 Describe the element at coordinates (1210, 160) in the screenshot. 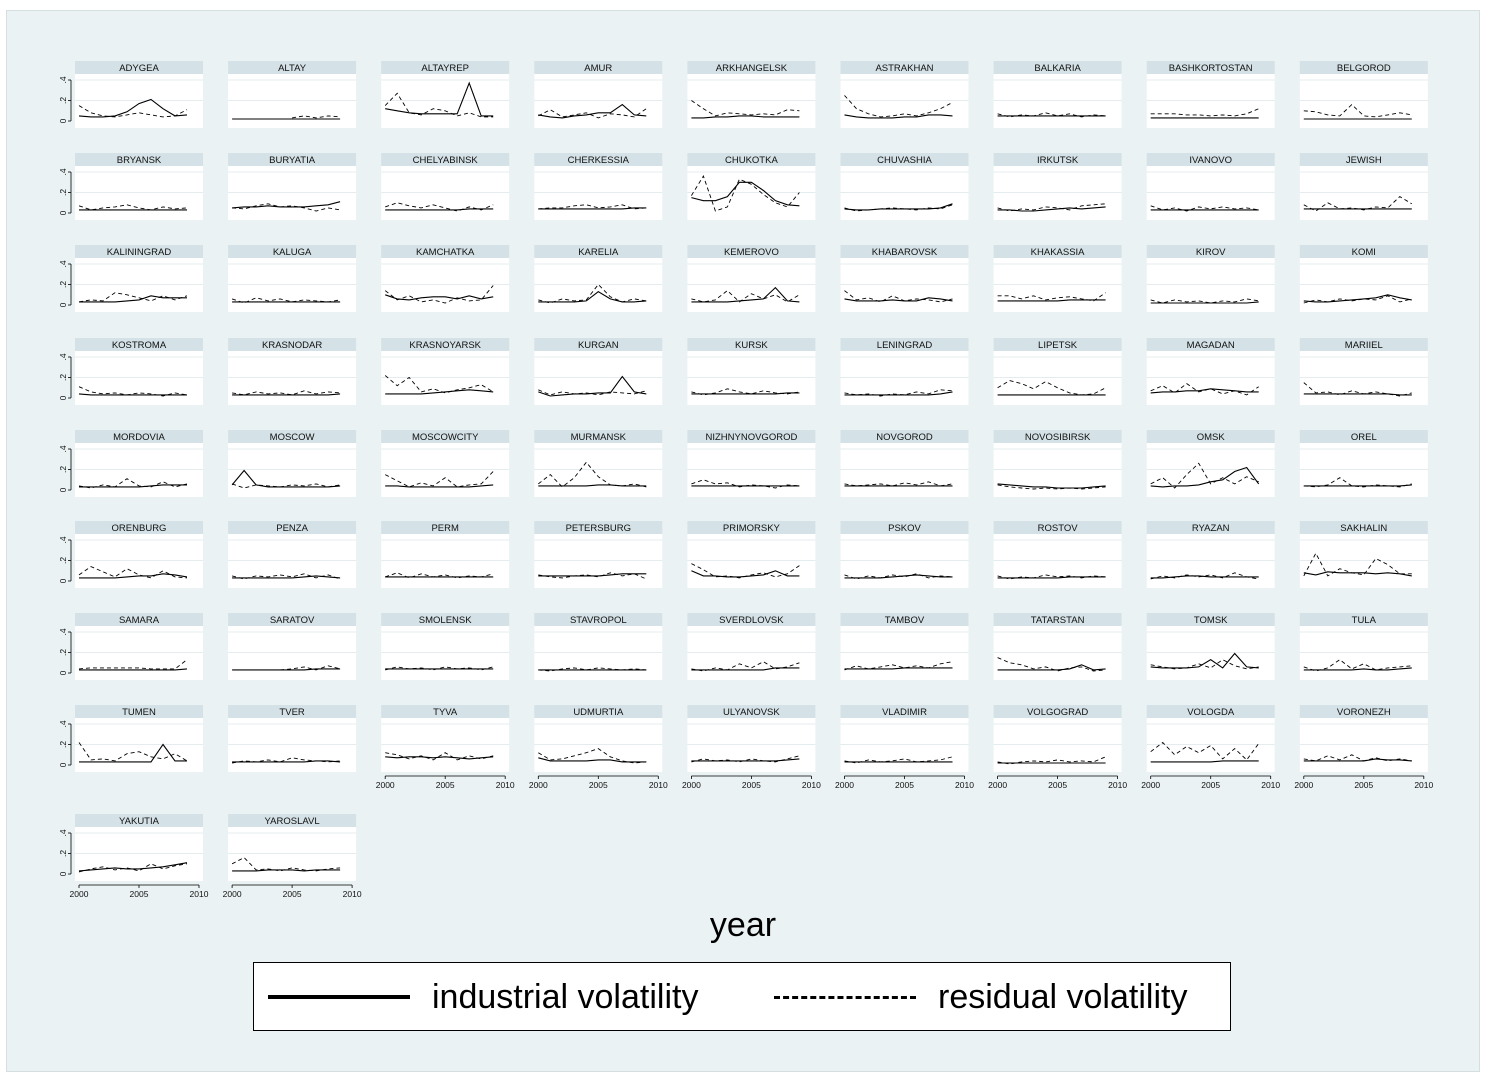

I see `panel-title: IVANOVO` at that location.